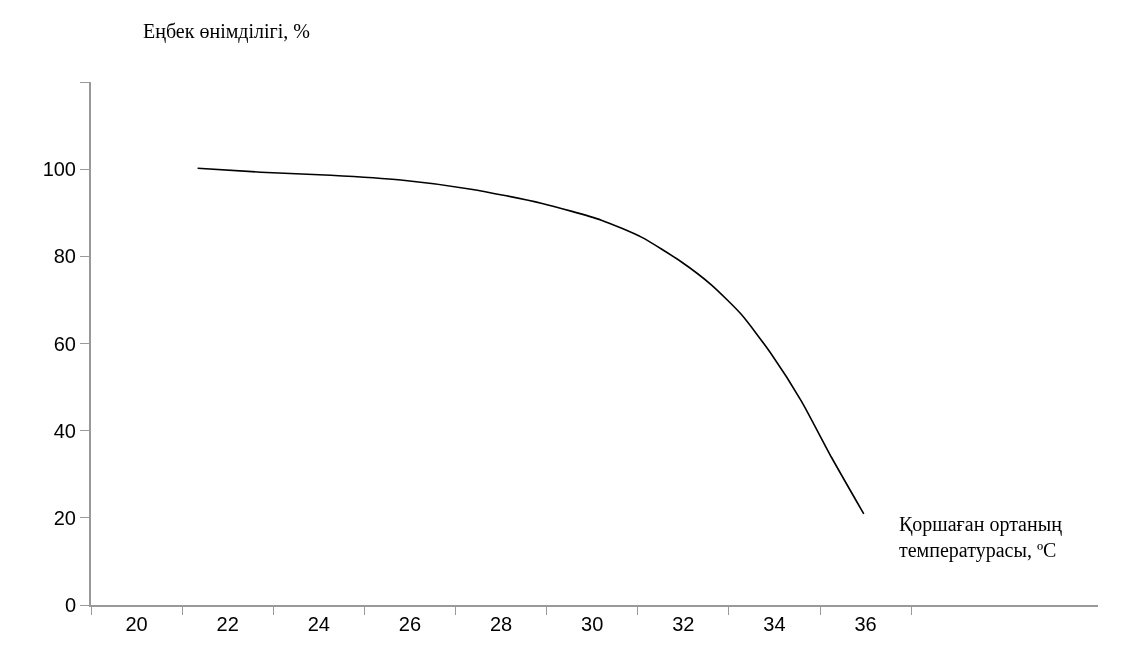  What do you see at coordinates (64, 256) in the screenshot?
I see `y-tick-label: 80` at bounding box center [64, 256].